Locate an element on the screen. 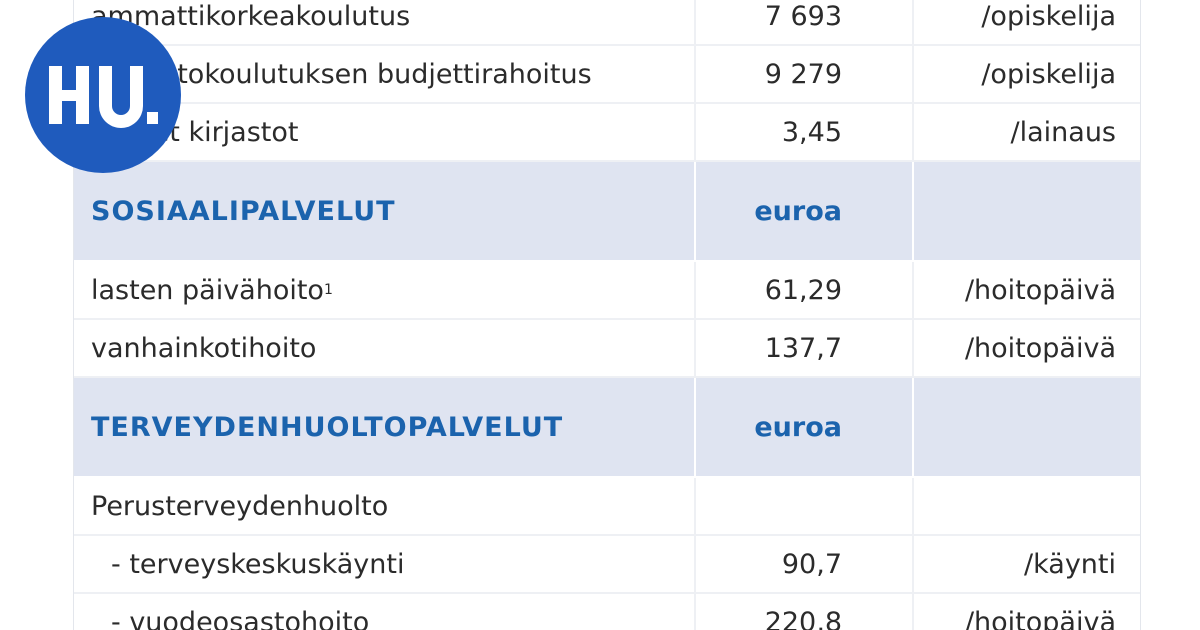 This screenshot has width=1200, height=630. row-value: 61,29 is located at coordinates (805, 290).